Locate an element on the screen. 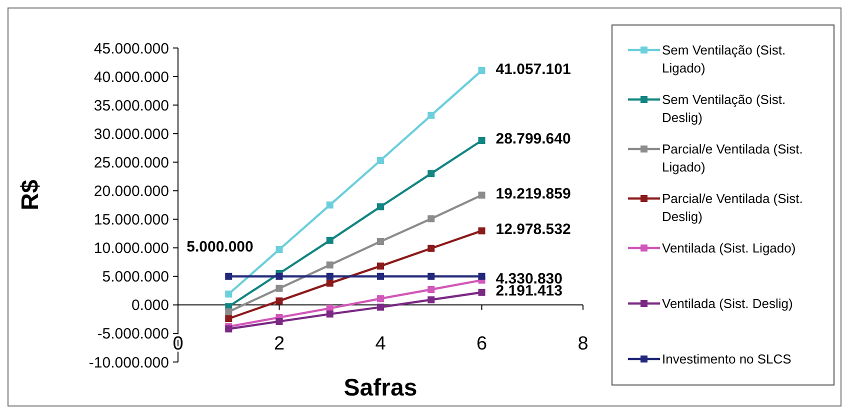  legend-label: Sem Ventilação (Sist. Ligado) is located at coordinates (724, 59).